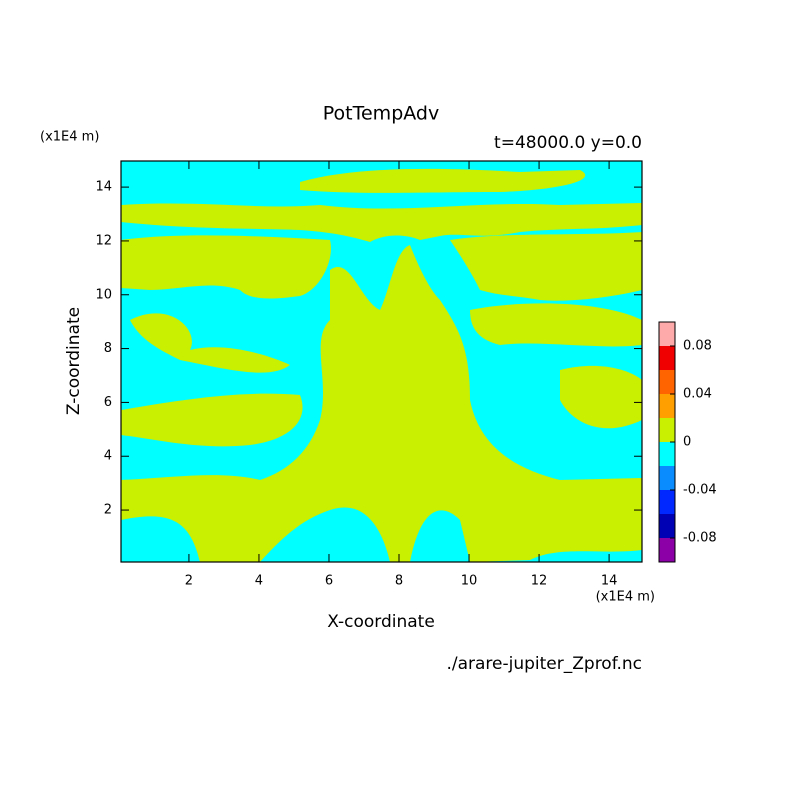 The image size is (804, 804). I want to click on chart-title: PotTempAdv, so click(381, 114).